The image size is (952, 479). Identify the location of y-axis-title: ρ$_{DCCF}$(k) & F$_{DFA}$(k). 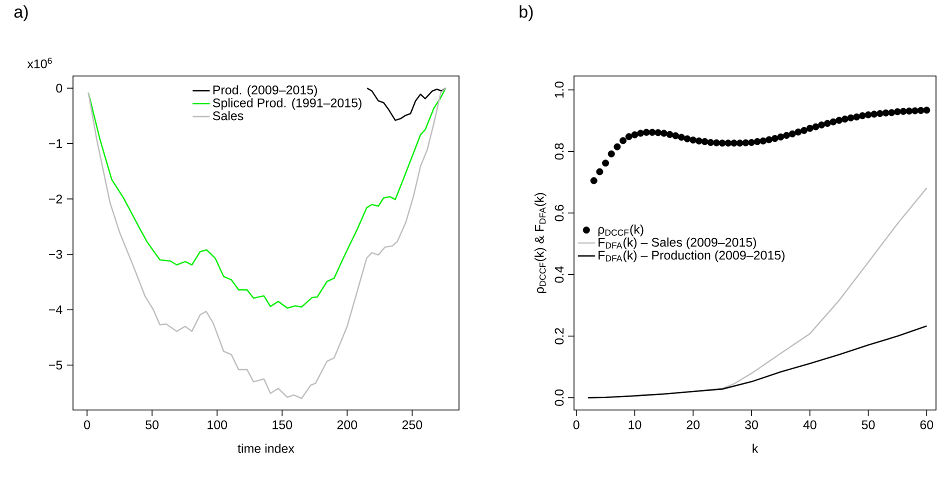
(540, 243).